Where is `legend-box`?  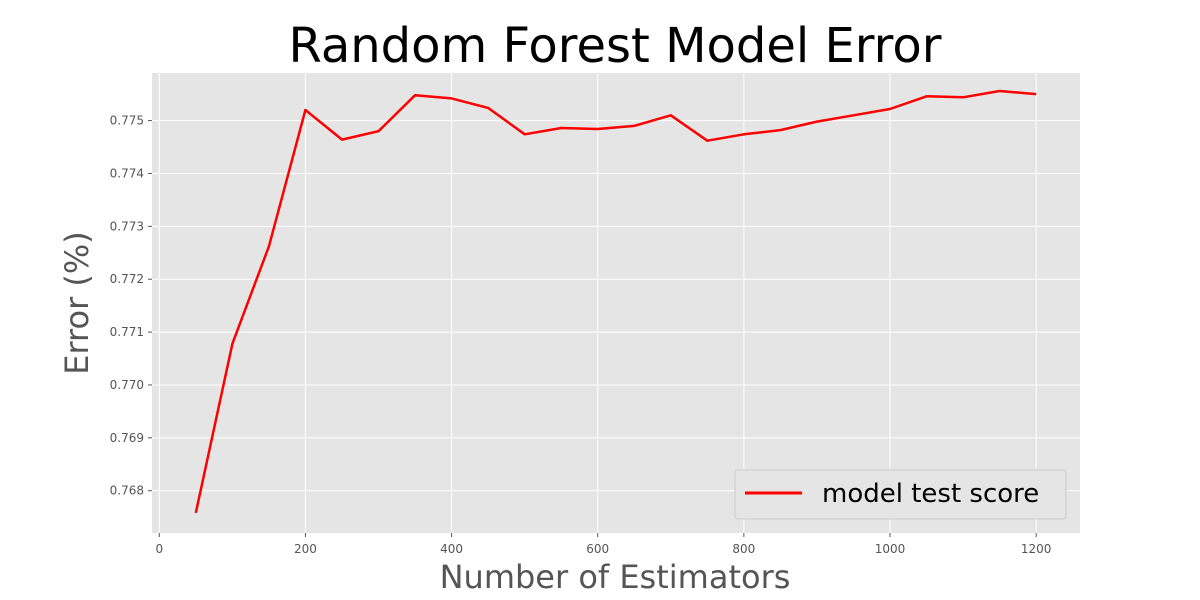
legend-box is located at coordinates (900, 494).